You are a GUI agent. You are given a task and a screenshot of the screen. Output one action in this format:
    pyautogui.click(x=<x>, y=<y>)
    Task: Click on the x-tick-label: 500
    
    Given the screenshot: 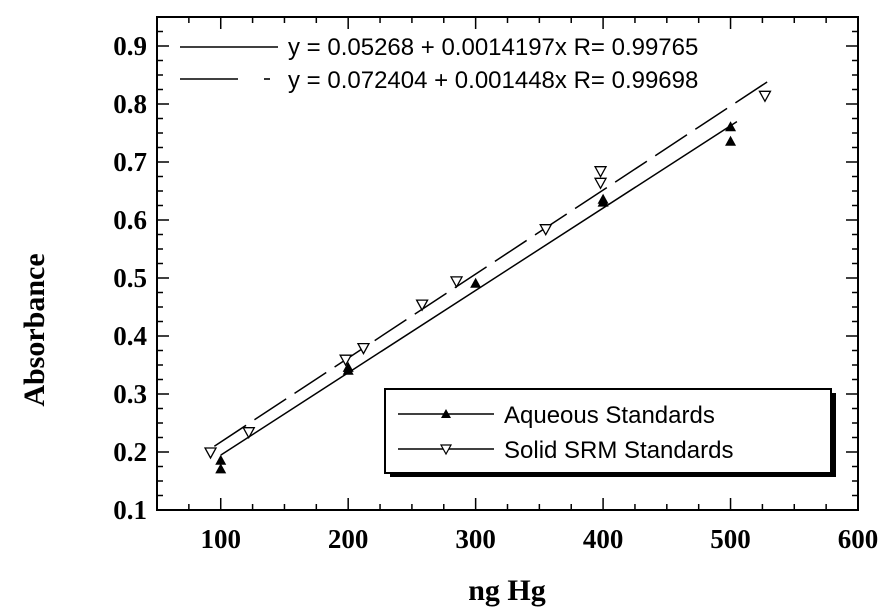 What is the action you would take?
    pyautogui.click(x=730, y=539)
    